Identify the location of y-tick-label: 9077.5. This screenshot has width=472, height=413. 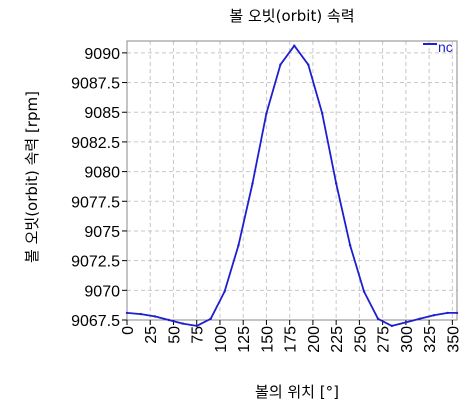
(95, 202).